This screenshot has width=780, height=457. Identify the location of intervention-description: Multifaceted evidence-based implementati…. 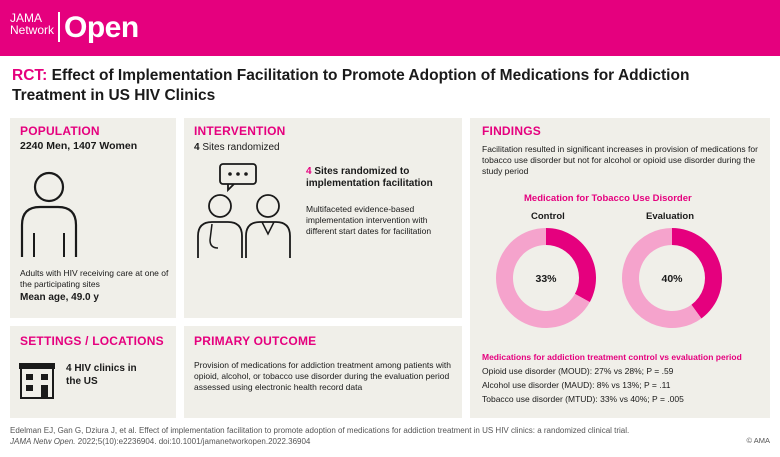
(369, 220).